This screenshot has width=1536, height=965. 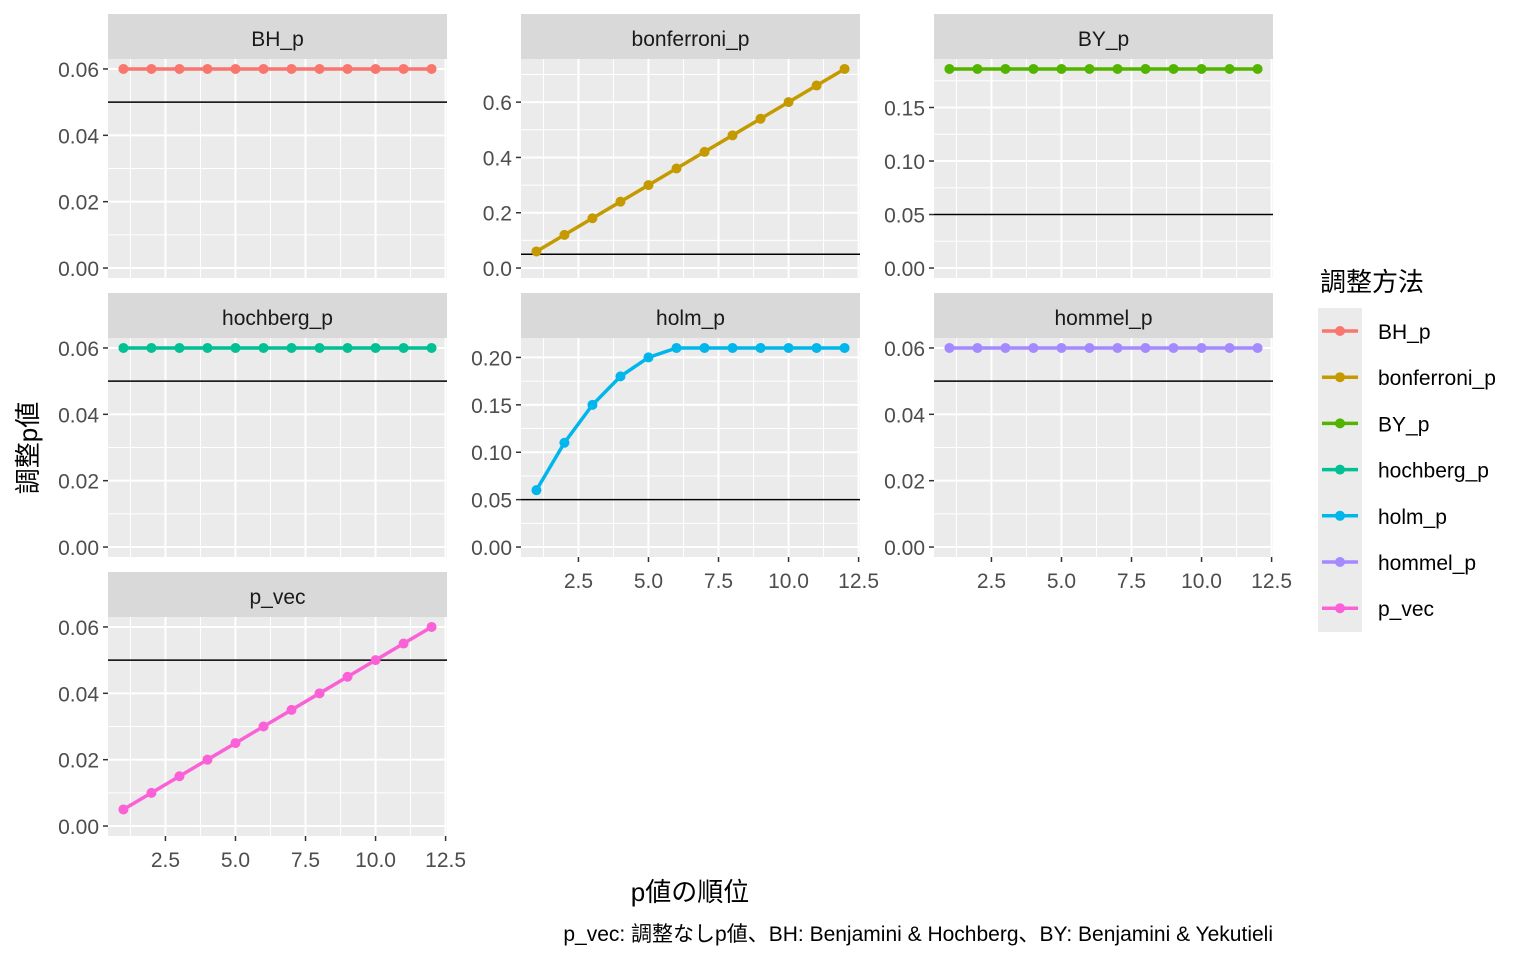 I want to click on facet-panel-bonferroni_p: bonferroni_p 0.0 0.2 0.4 0.6, so click(x=671, y=147).